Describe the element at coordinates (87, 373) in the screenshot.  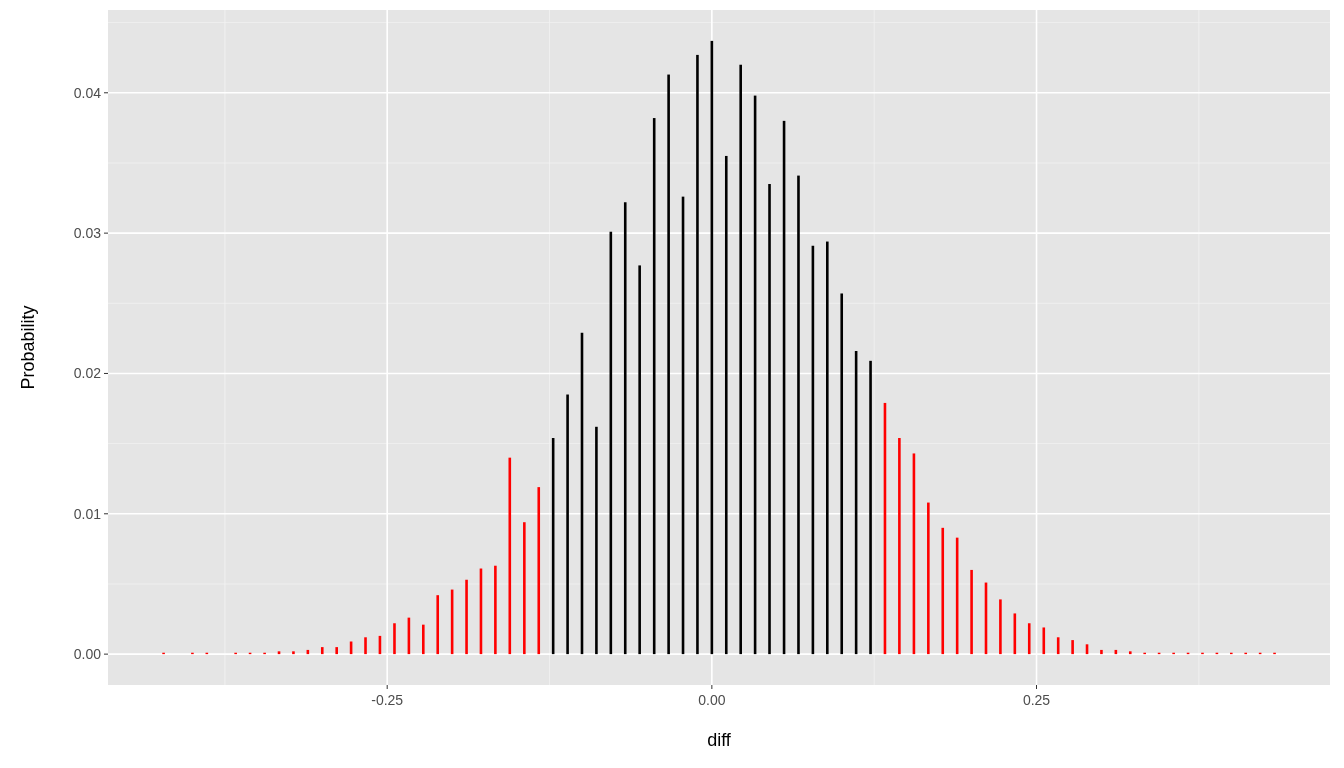
I see `y-tick-label: 0.02` at that location.